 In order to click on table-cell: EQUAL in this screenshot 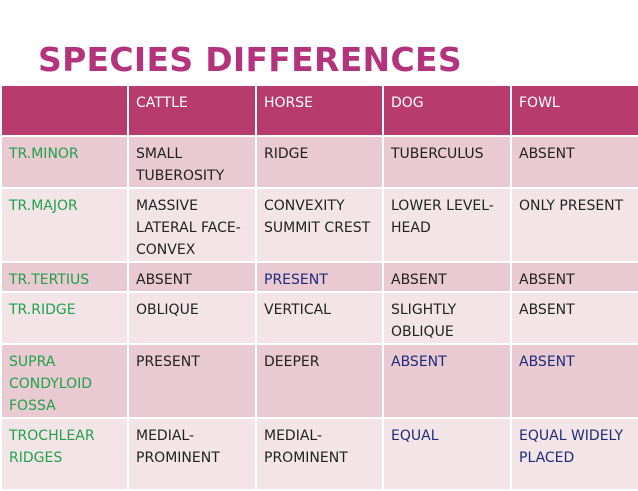, I will do `click(447, 454)`.